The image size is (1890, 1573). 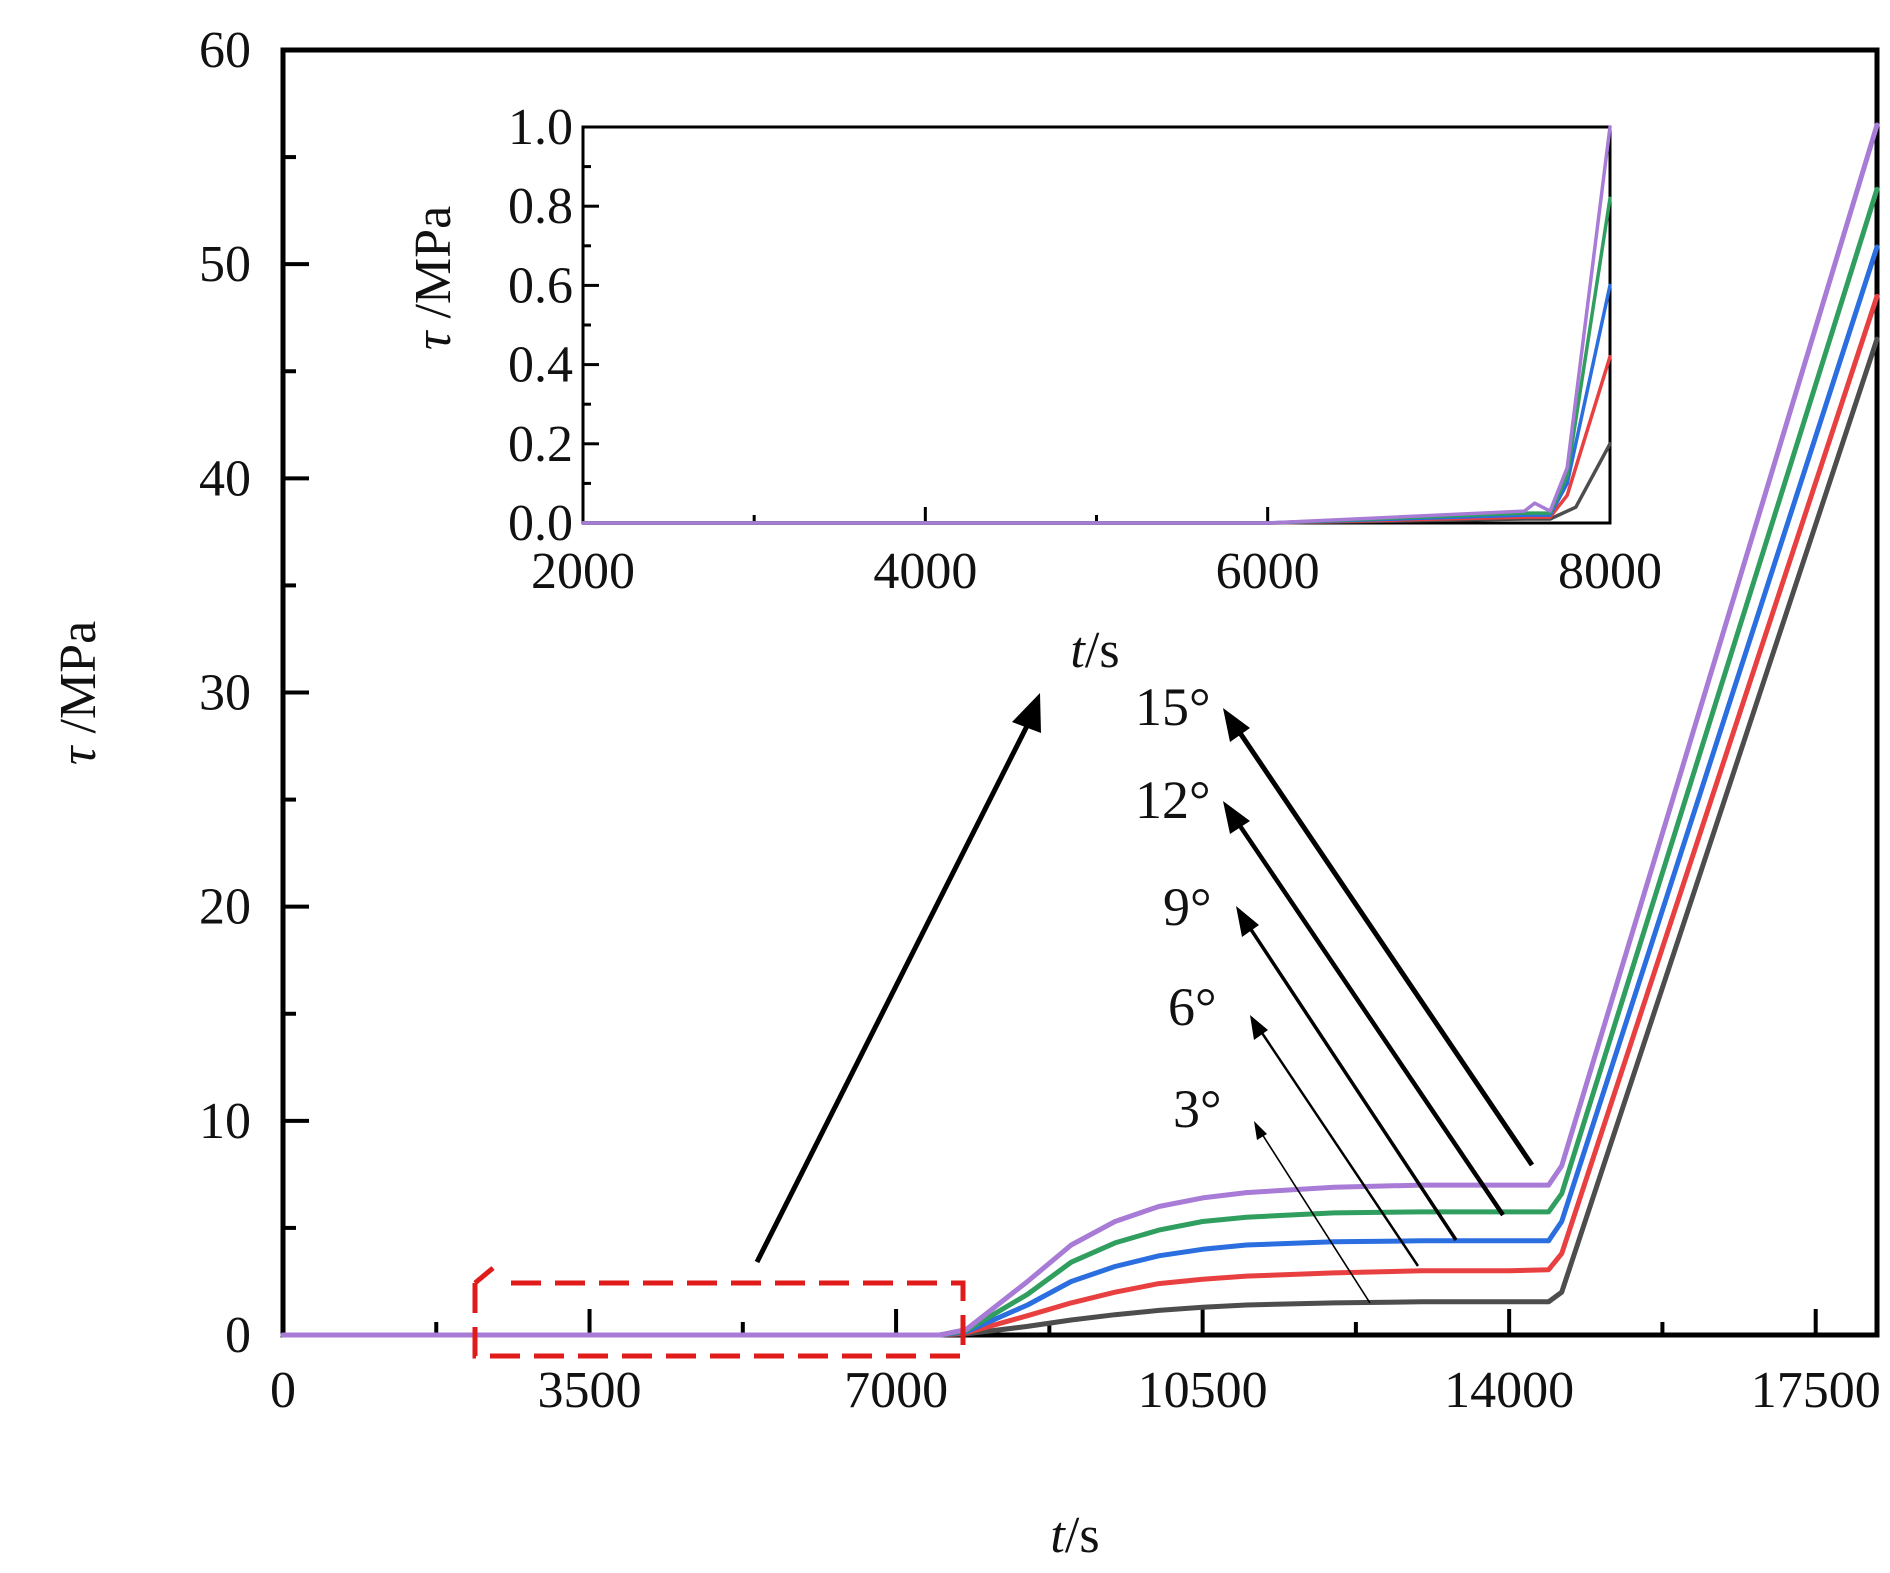 What do you see at coordinates (433, 278) in the screenshot?
I see `inset-y-axis-title: τ /MPa` at bounding box center [433, 278].